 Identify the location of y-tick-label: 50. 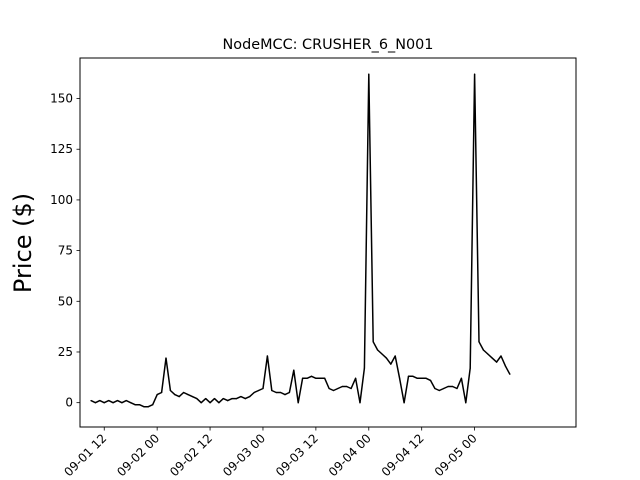
(65, 301).